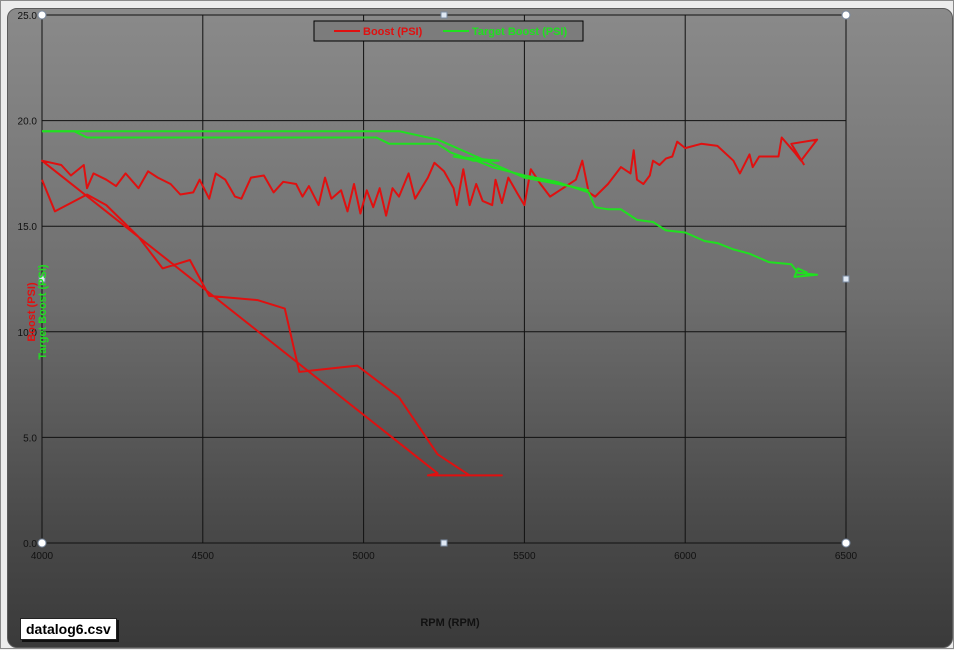 The image size is (954, 650). I want to click on y-tick-label: 25.0, so click(28, 16).